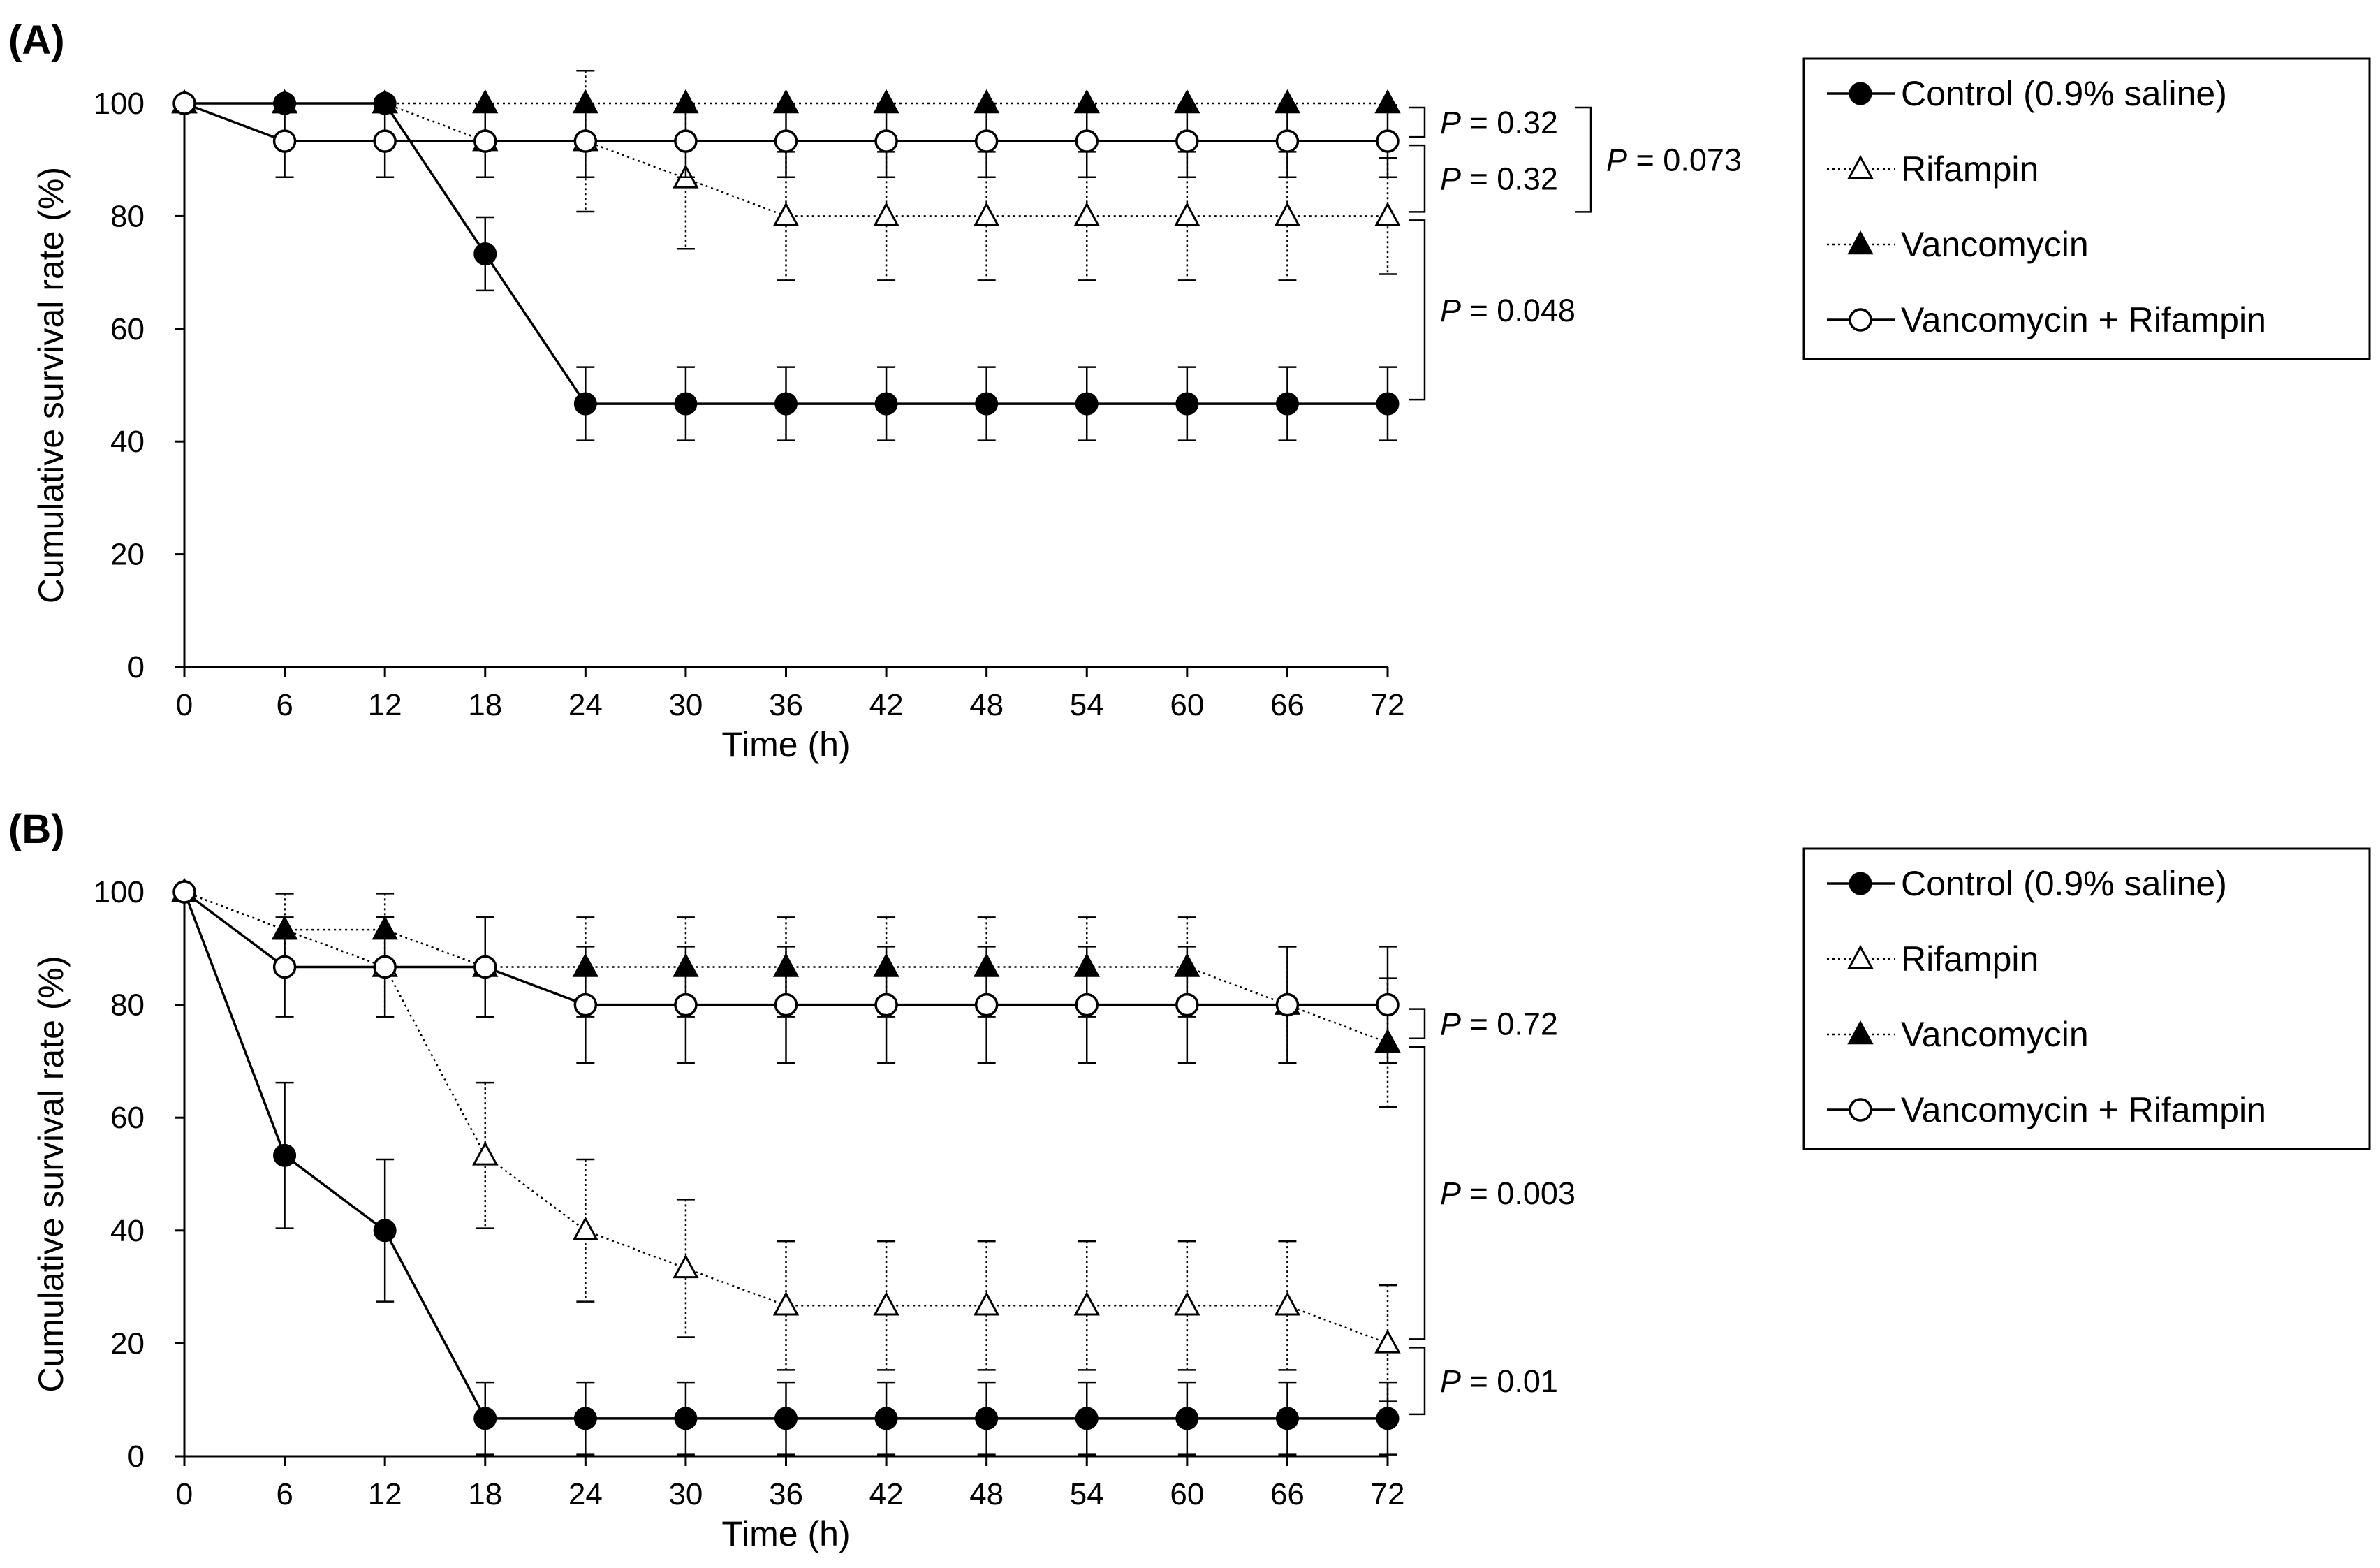 The width and height of the screenshot is (2380, 1568). Describe the element at coordinates (786, 705) in the screenshot. I see `x-tick-label: 36` at that location.